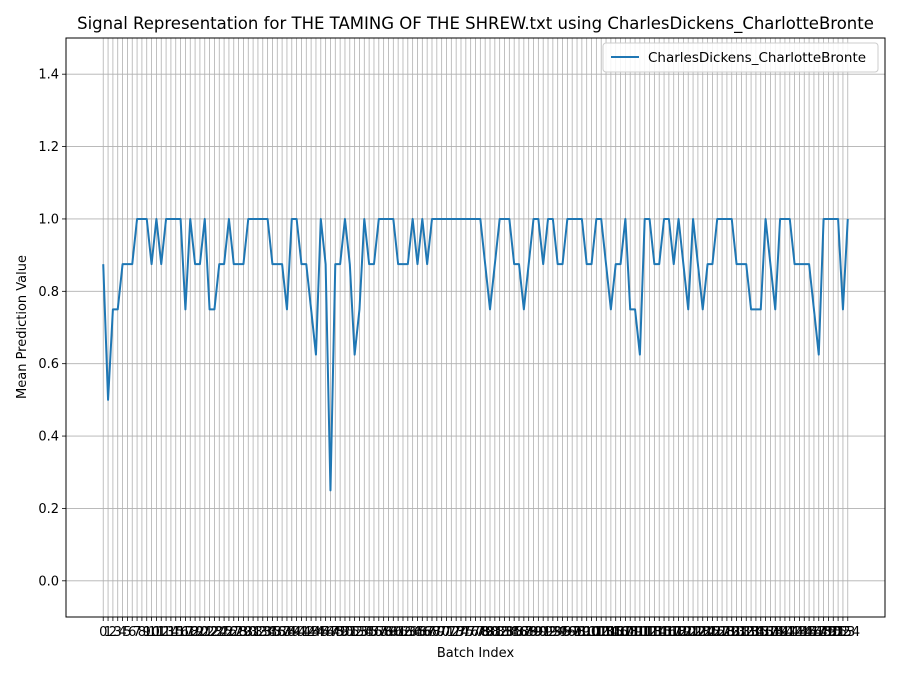  What do you see at coordinates (828, 632) in the screenshot?
I see `x-tick-label: 150` at bounding box center [828, 632].